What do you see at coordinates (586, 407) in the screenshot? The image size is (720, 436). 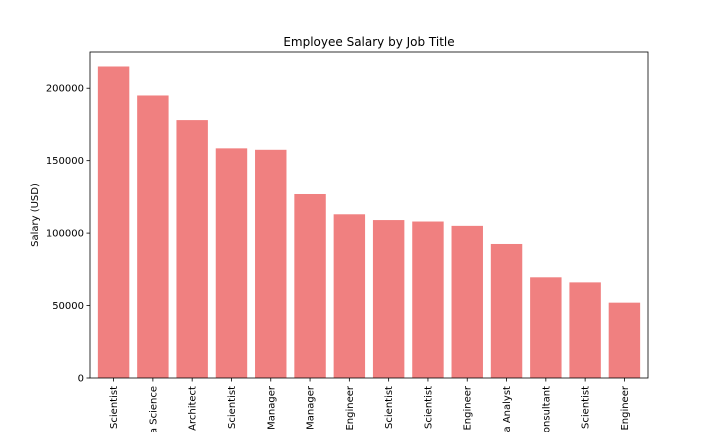 I see `x-tick-label-12: Scientist` at bounding box center [586, 407].